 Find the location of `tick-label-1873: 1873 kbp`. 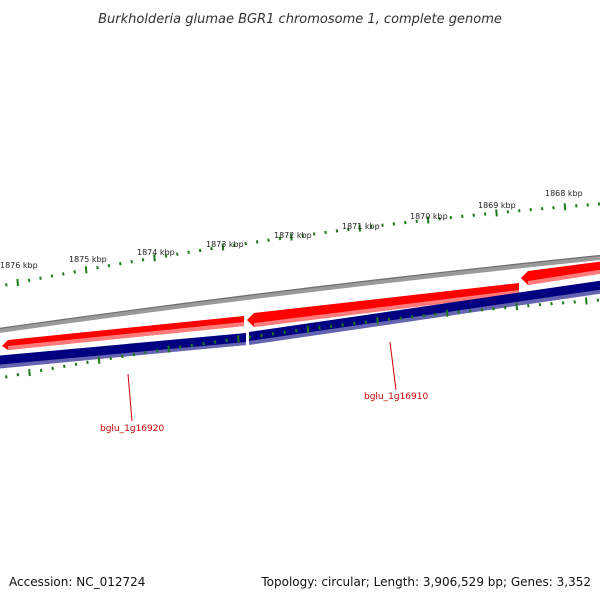

tick-label-1873: 1873 kbp is located at coordinates (225, 244).